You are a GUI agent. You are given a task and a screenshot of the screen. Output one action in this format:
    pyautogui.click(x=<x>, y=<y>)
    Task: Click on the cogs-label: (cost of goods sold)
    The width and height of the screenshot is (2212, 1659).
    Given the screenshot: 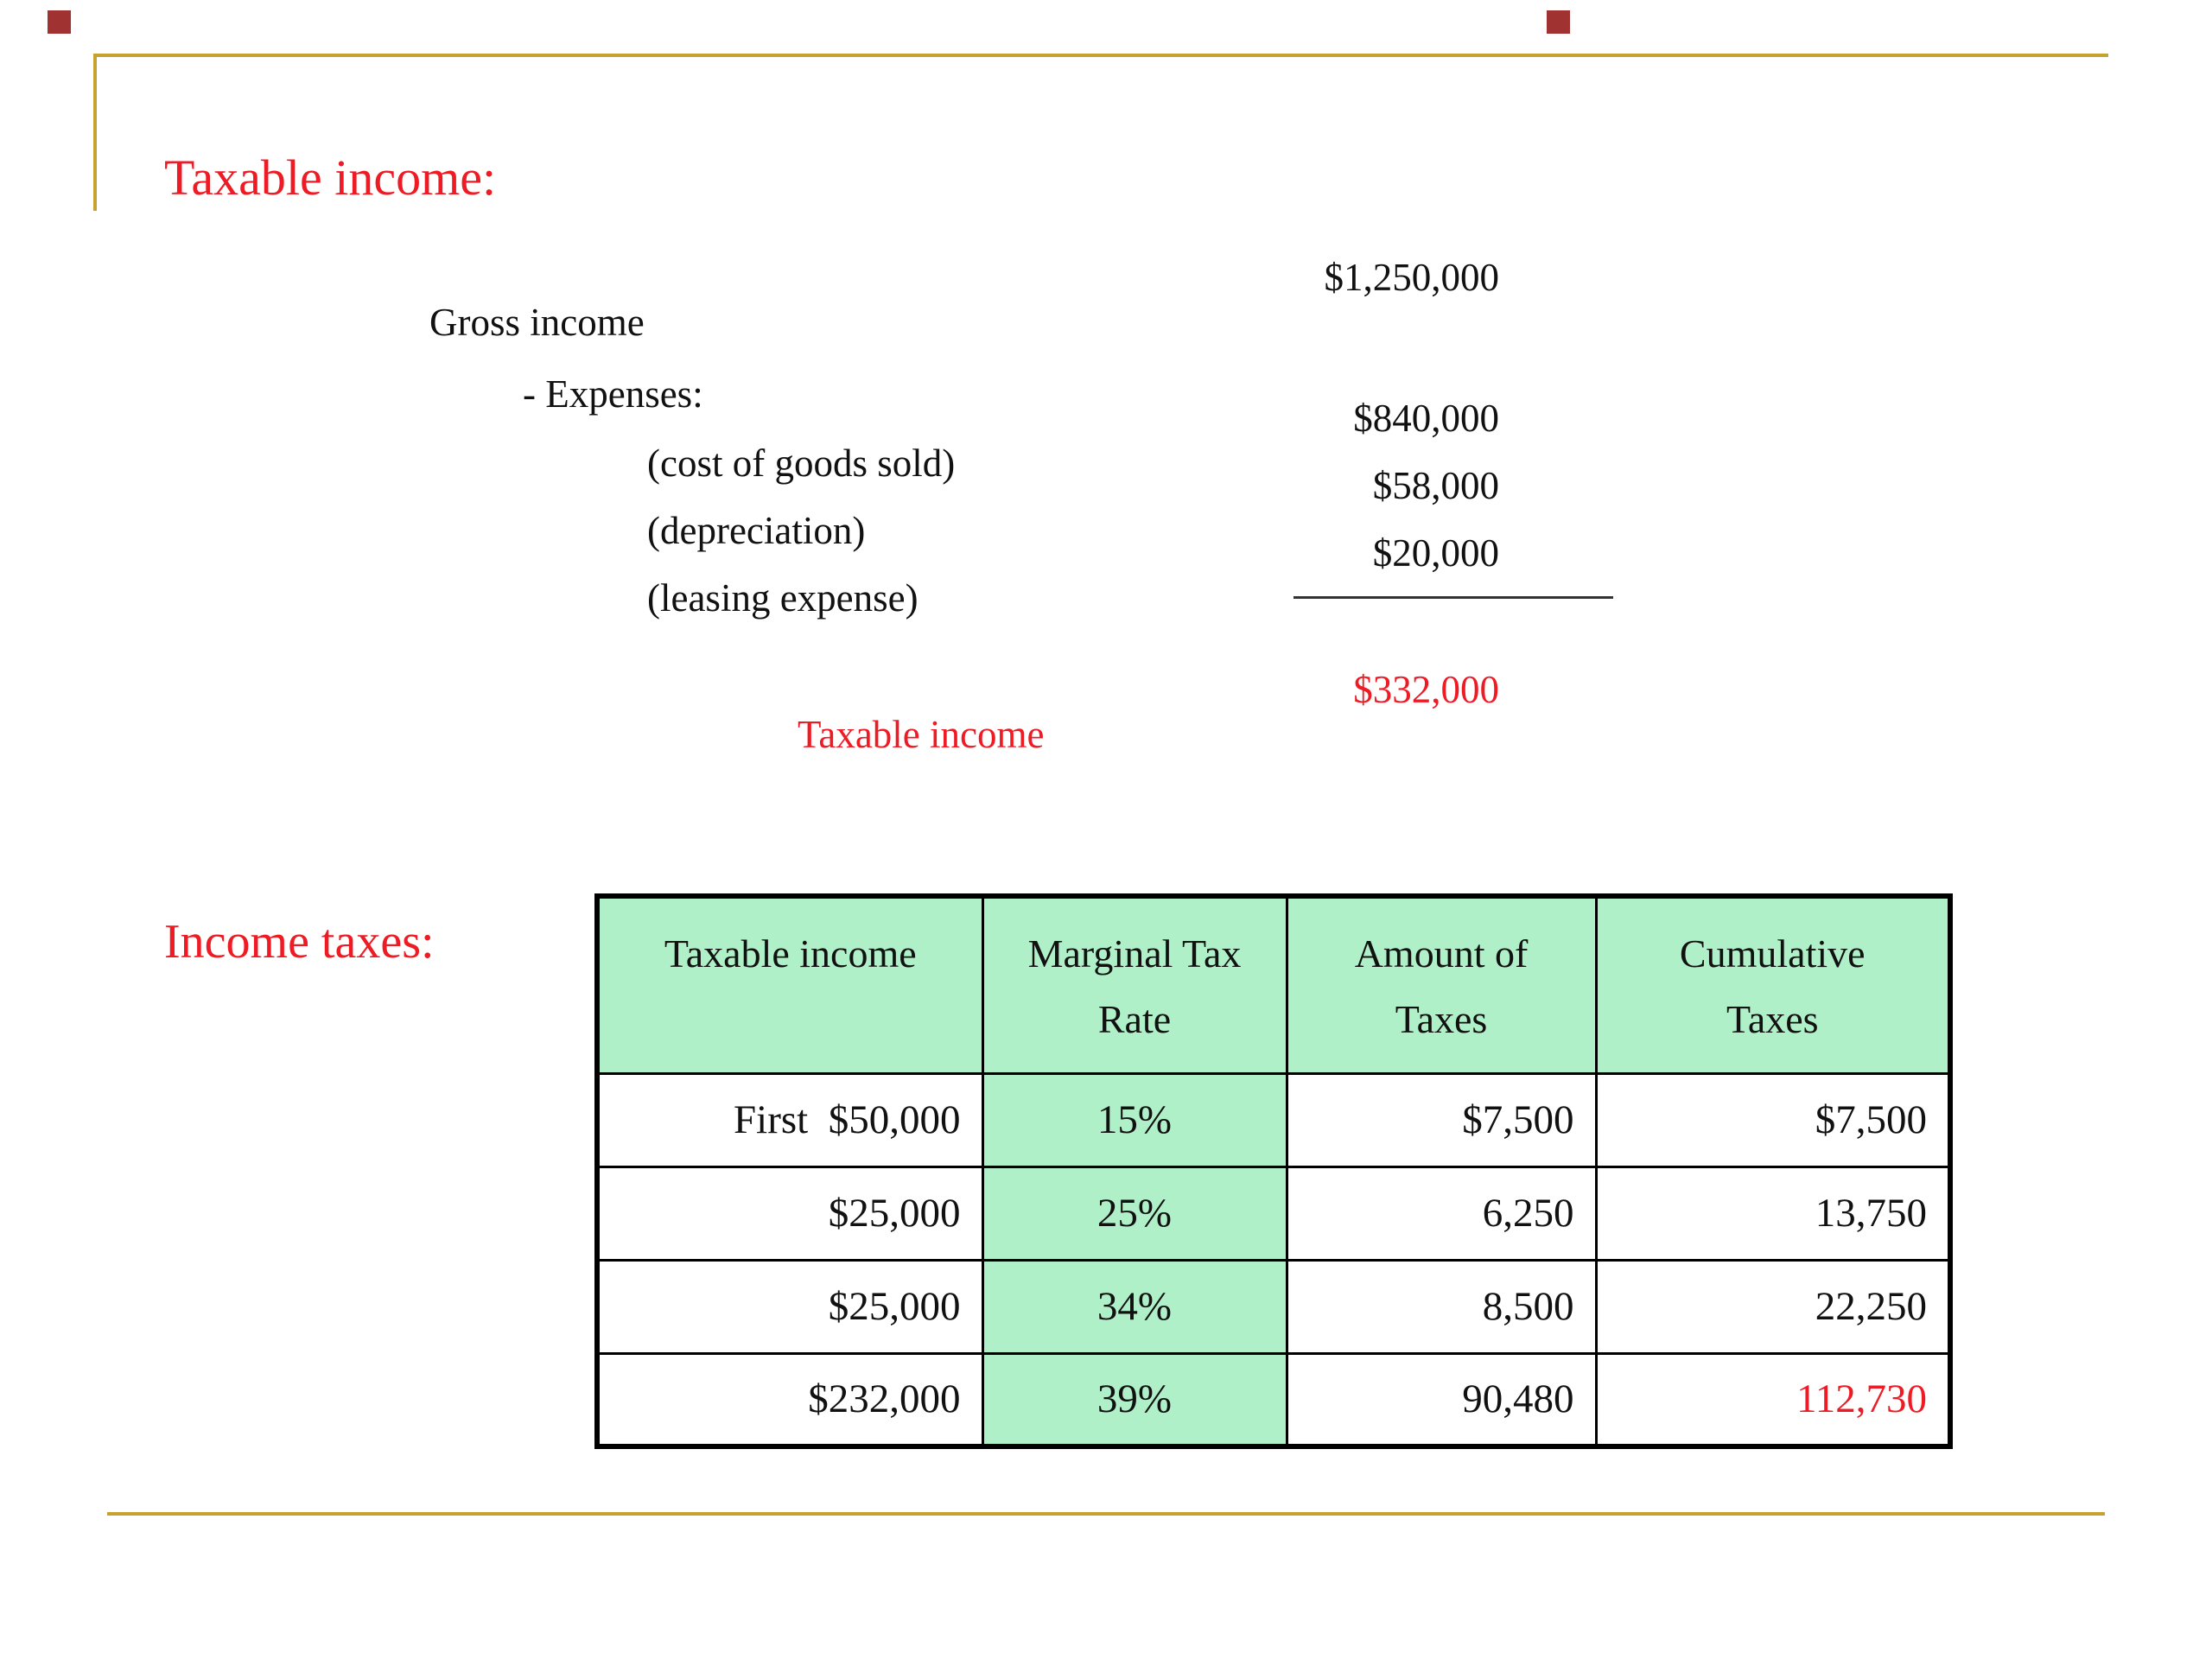 What is the action you would take?
    pyautogui.click(x=801, y=463)
    